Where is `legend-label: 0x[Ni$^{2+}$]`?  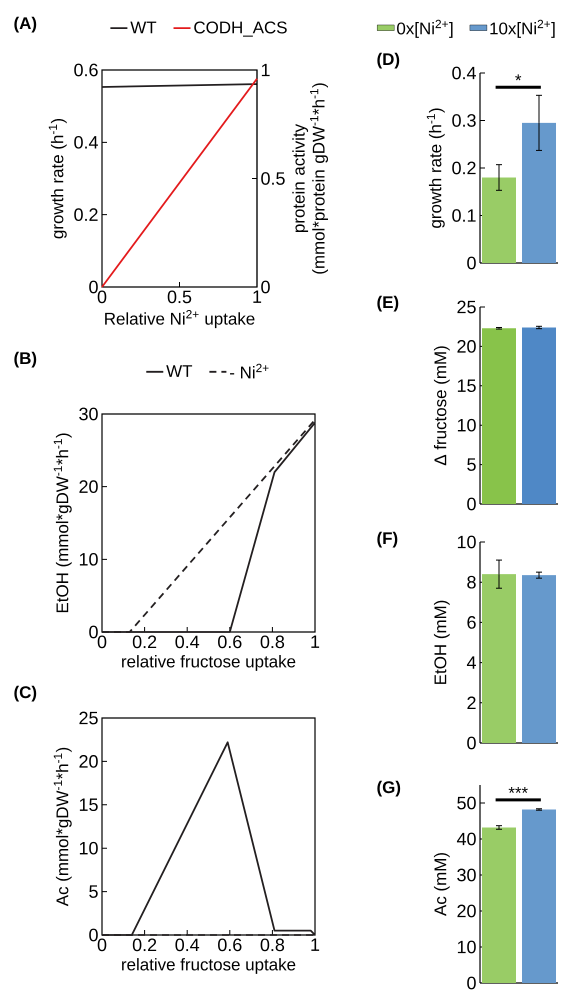 legend-label: 0x[Ni$^{2+}$] is located at coordinates (424, 29).